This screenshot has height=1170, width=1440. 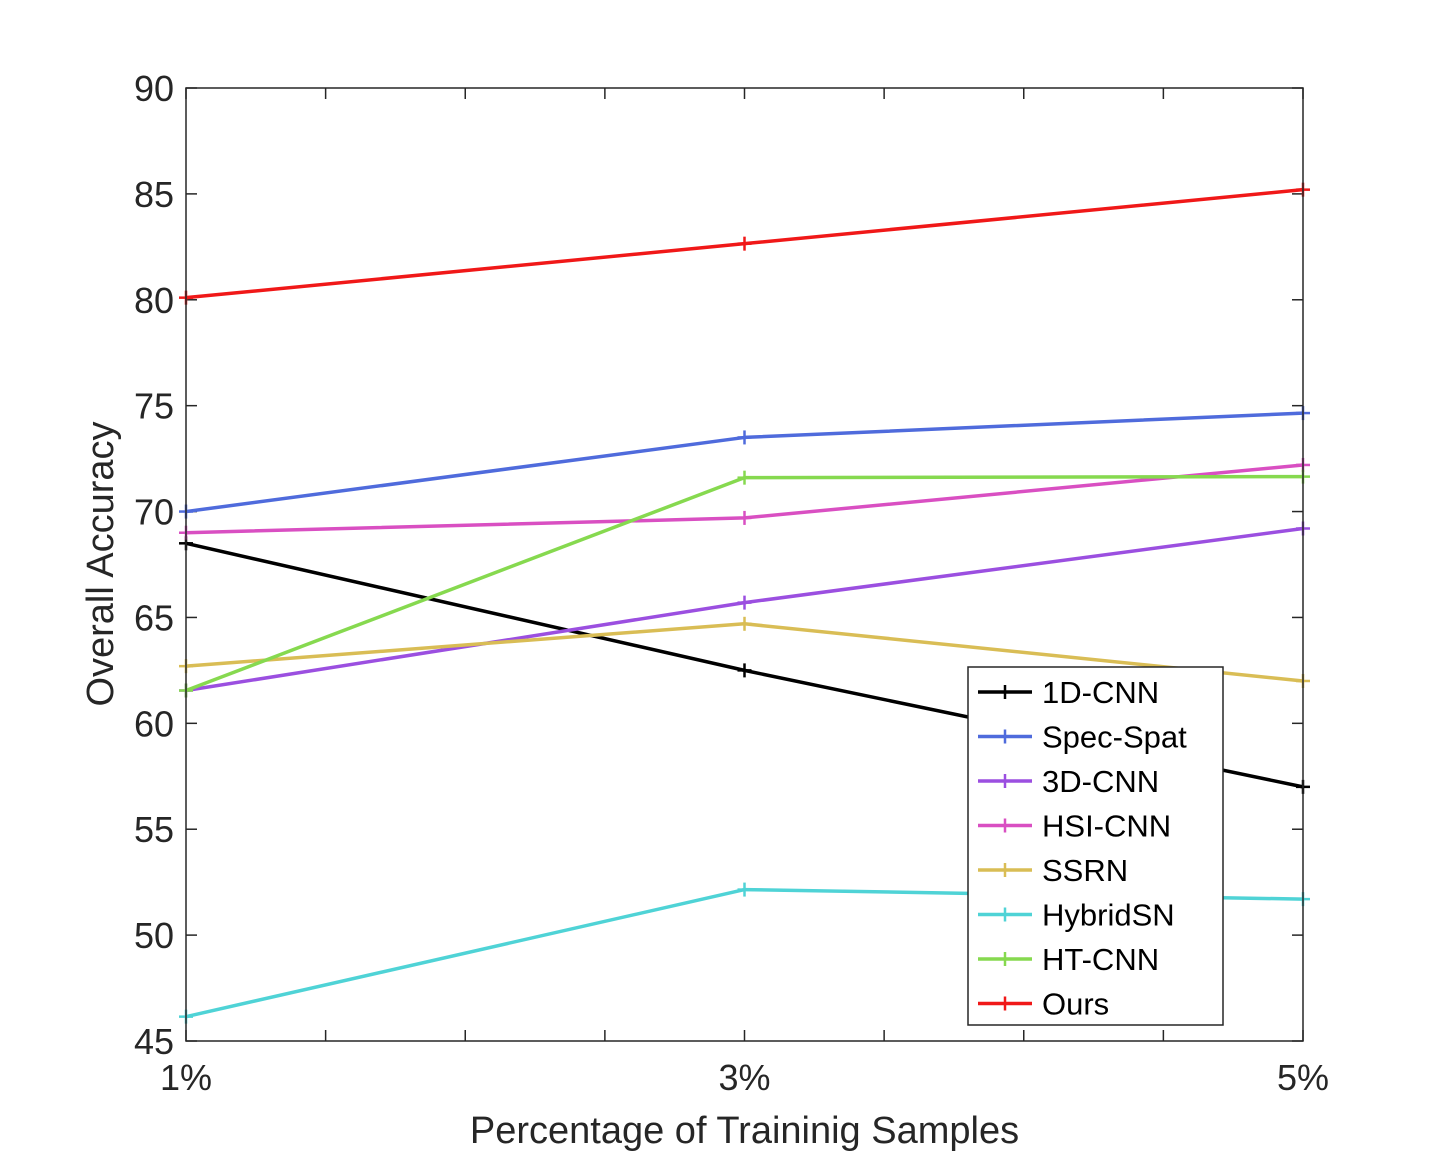 I want to click on y-tick-label: 50, so click(x=154, y=935).